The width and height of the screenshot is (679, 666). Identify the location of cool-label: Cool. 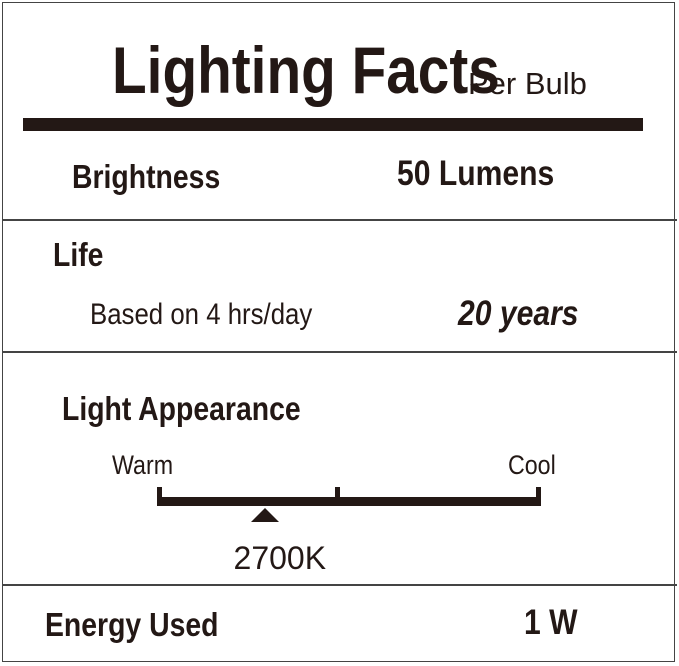
(532, 465).